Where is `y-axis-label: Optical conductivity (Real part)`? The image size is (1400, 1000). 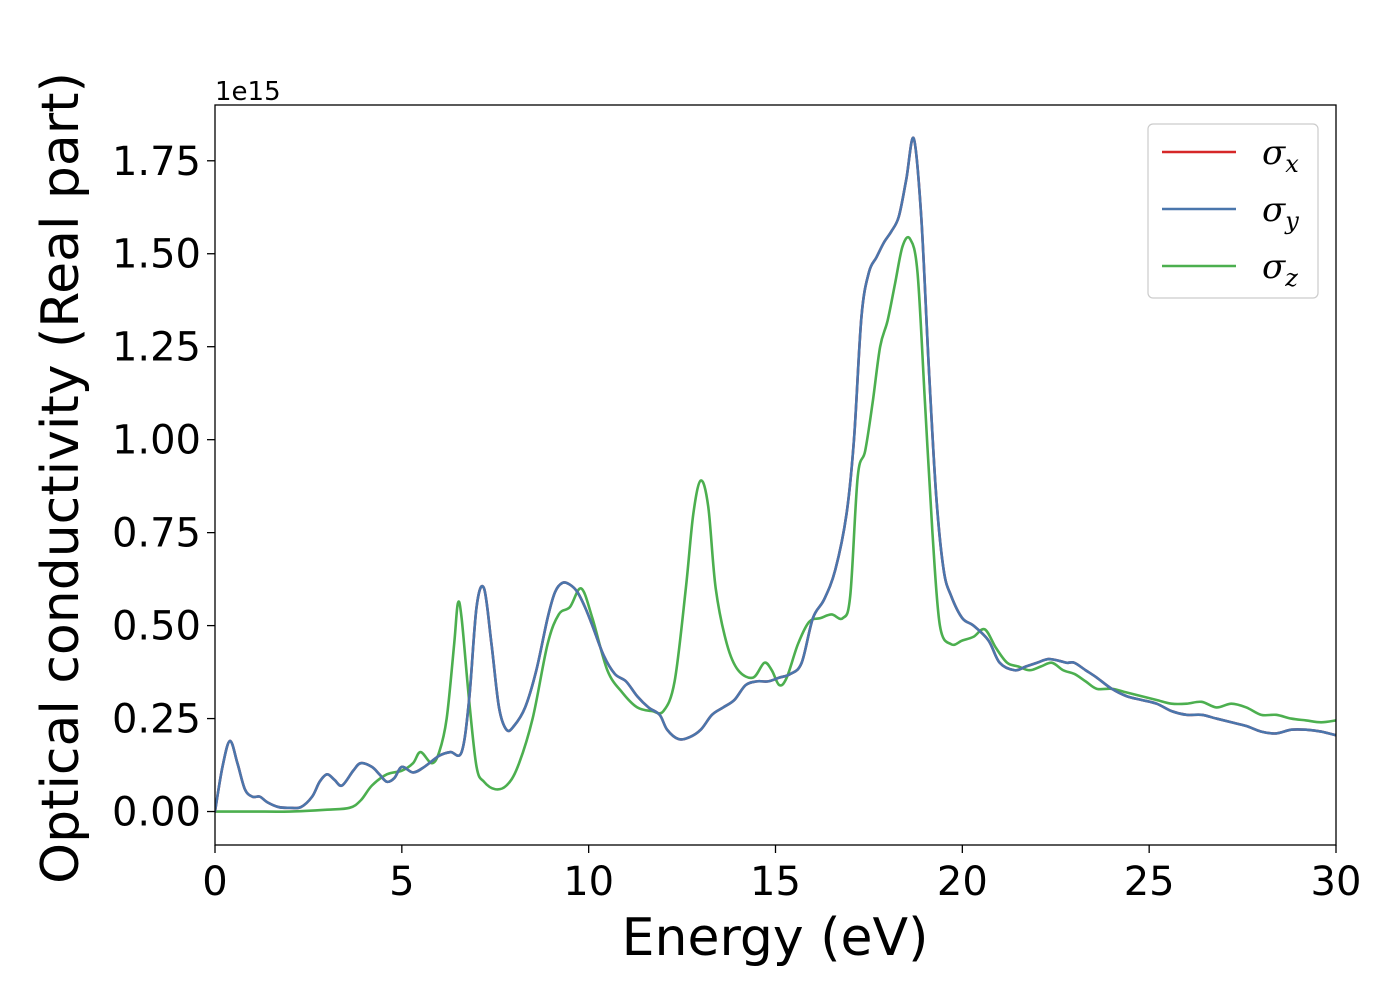
y-axis-label: Optical conductivity (Real part) is located at coordinates (61, 478).